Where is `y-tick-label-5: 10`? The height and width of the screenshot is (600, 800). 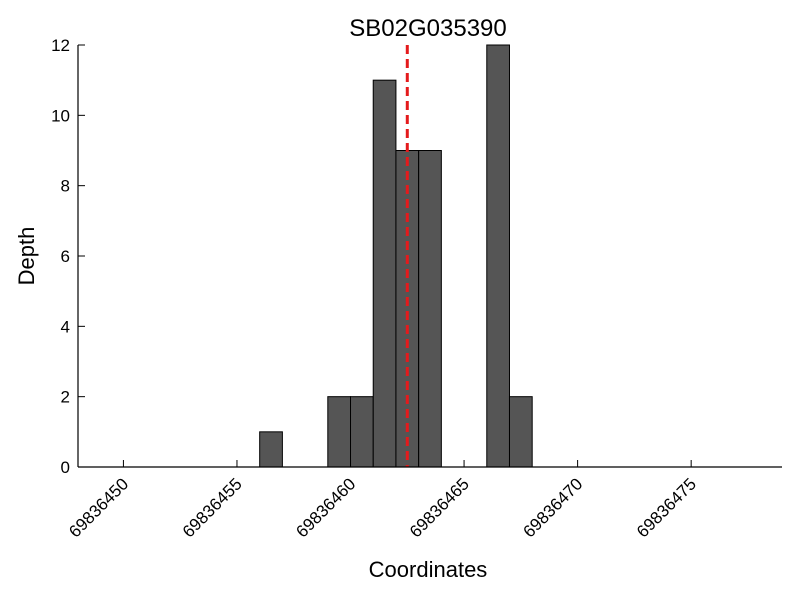
y-tick-label-5: 10 is located at coordinates (60, 115).